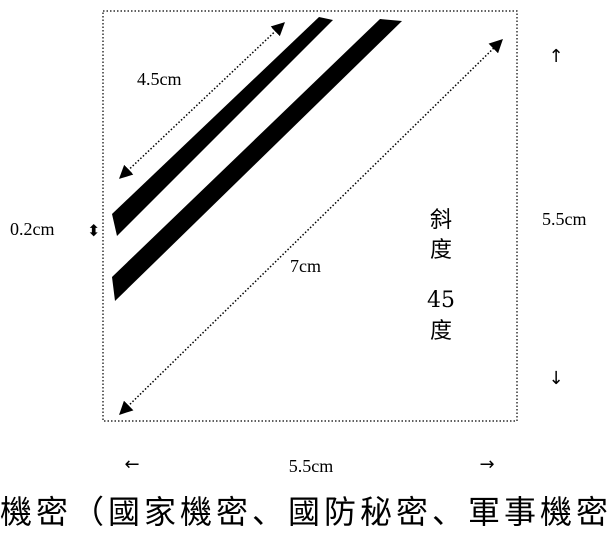  What do you see at coordinates (311, 466) in the screenshot?
I see `width-label: 5.5cm` at bounding box center [311, 466].